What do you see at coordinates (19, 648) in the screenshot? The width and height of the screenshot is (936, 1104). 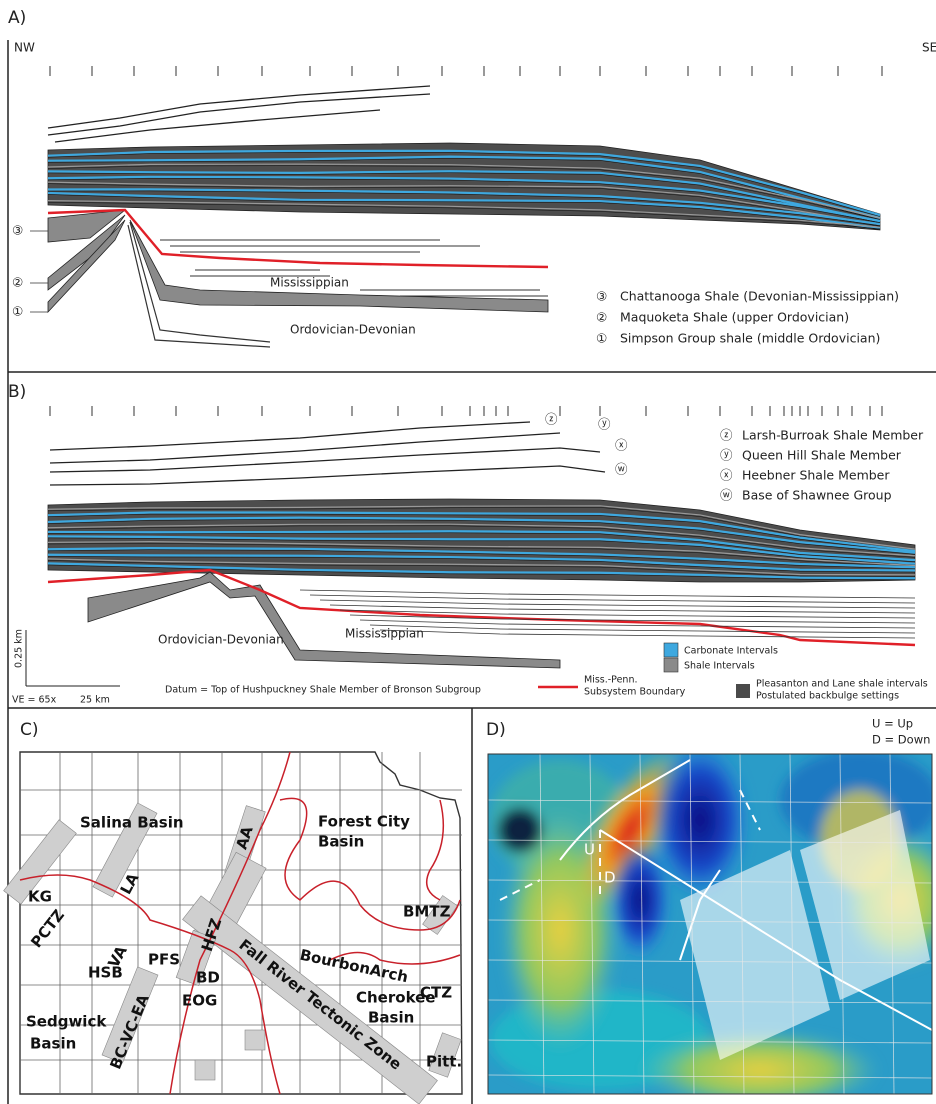 I see `scale-label: 0.25 km` at bounding box center [19, 648].